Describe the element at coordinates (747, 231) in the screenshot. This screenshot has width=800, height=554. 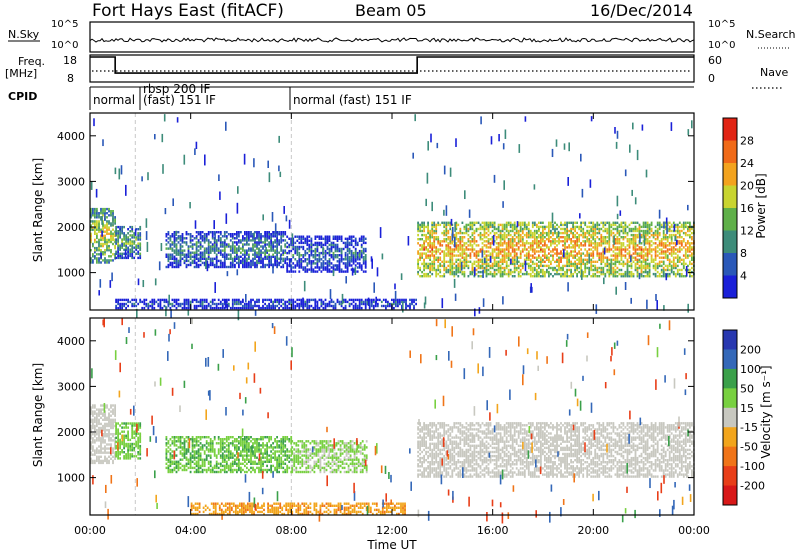
I see `power-colorbar-tick: 12` at that location.